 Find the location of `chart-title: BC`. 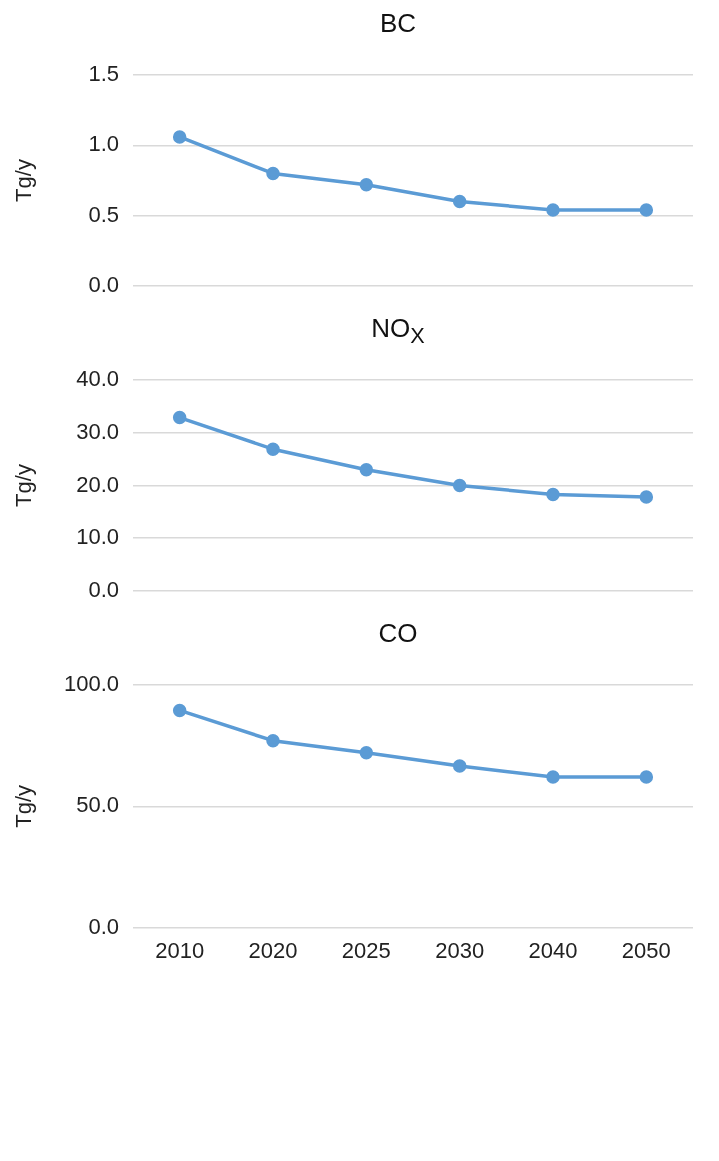

chart-title: BC is located at coordinates (398, 24).